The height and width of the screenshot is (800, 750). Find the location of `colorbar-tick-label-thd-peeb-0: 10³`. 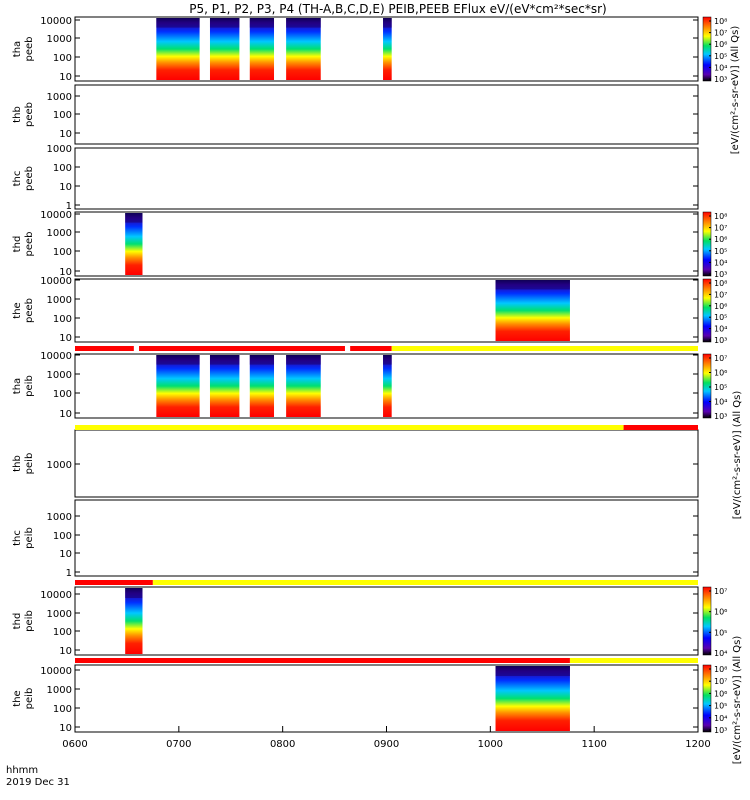

colorbar-tick-label-thd-peeb-0: 10³ is located at coordinates (720, 274).